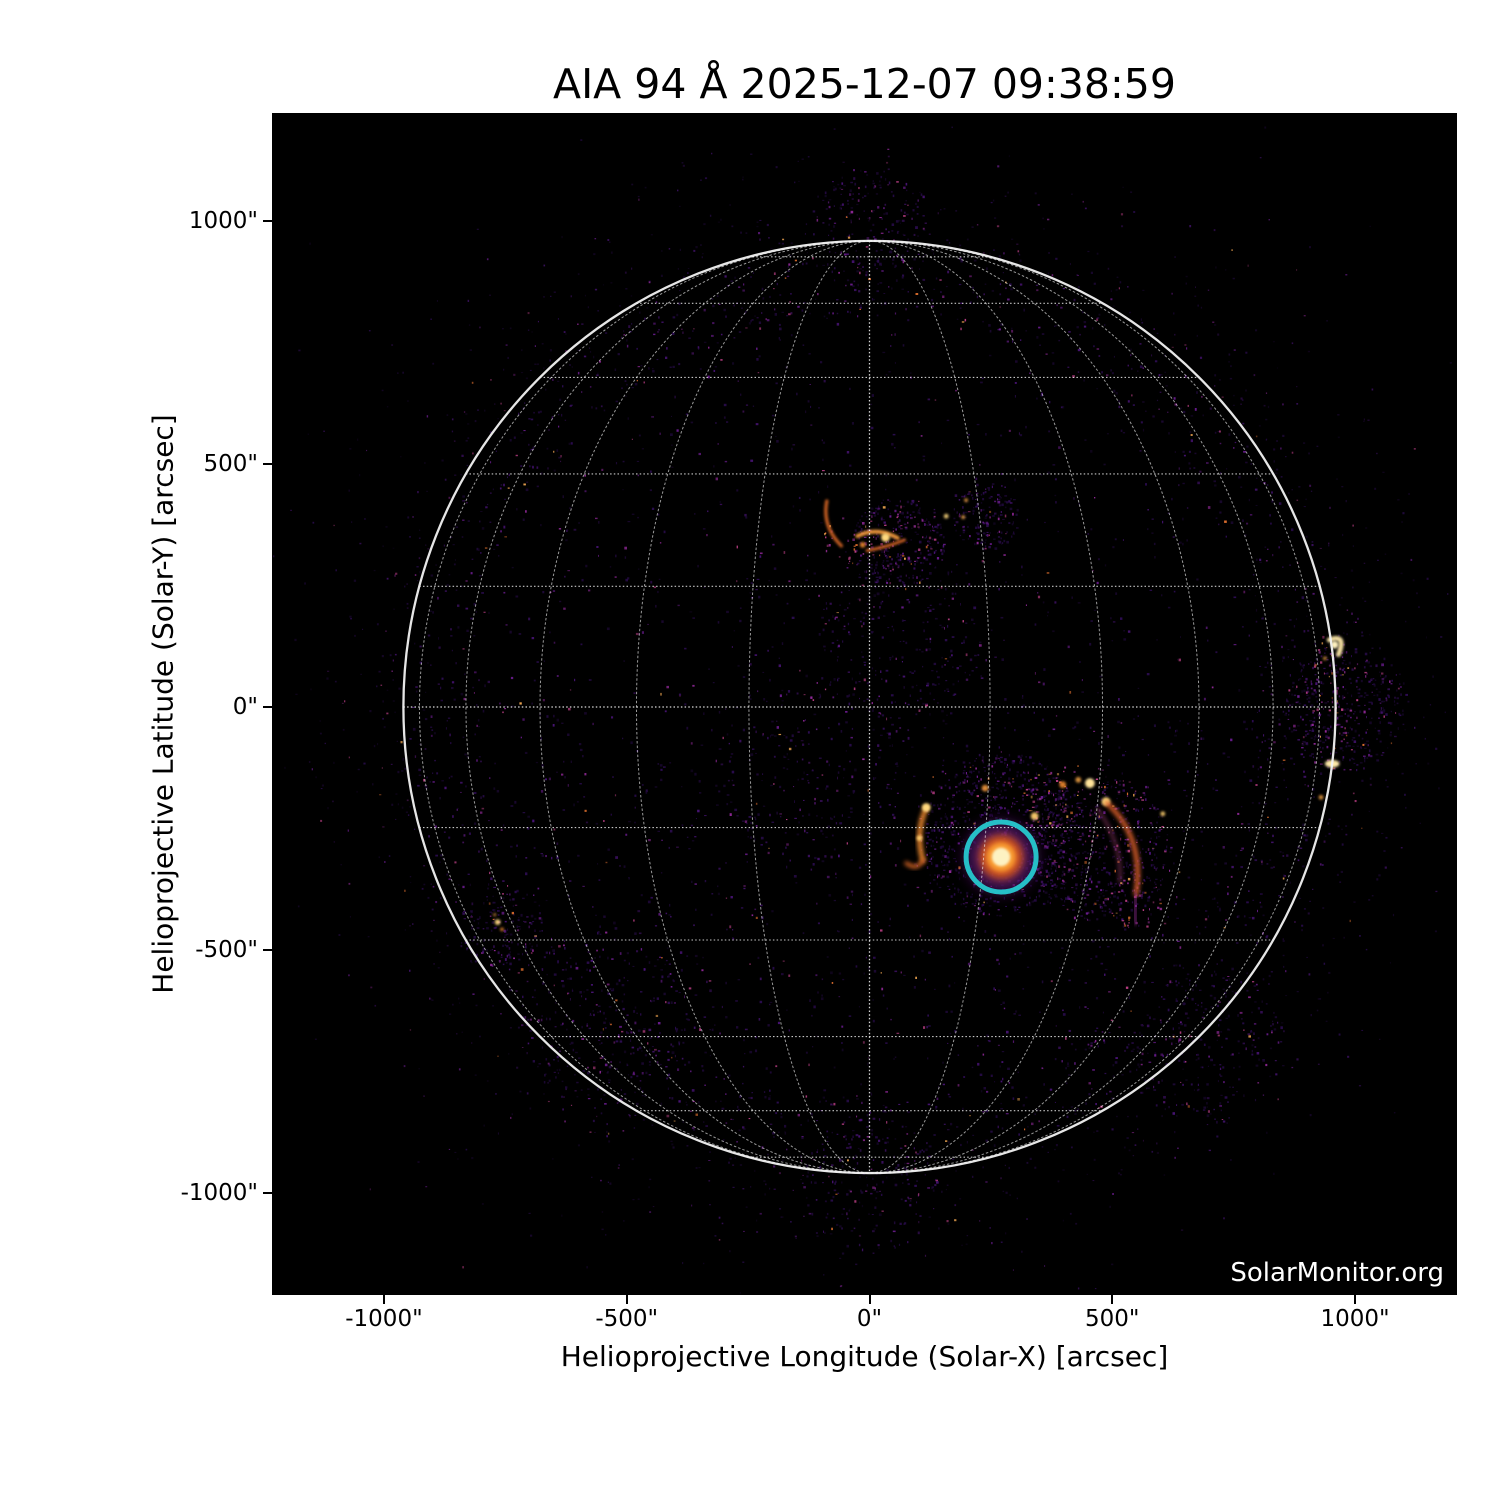  I want to click on watermark: SolarMonitor.org, so click(1337, 1273).